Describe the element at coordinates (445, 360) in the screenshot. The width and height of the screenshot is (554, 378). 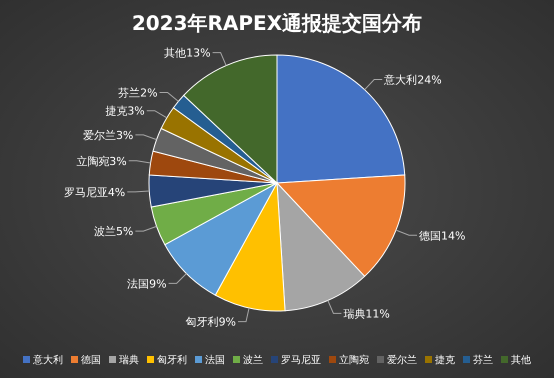
I see `legend-label: 捷克` at that location.